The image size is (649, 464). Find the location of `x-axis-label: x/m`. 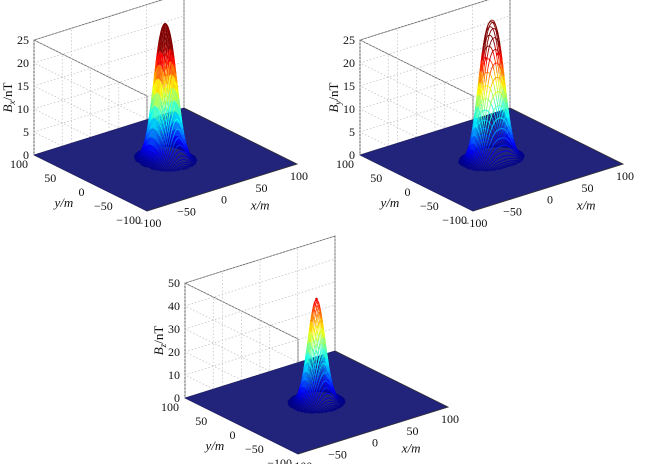

x-axis-label: x/m is located at coordinates (260, 205).